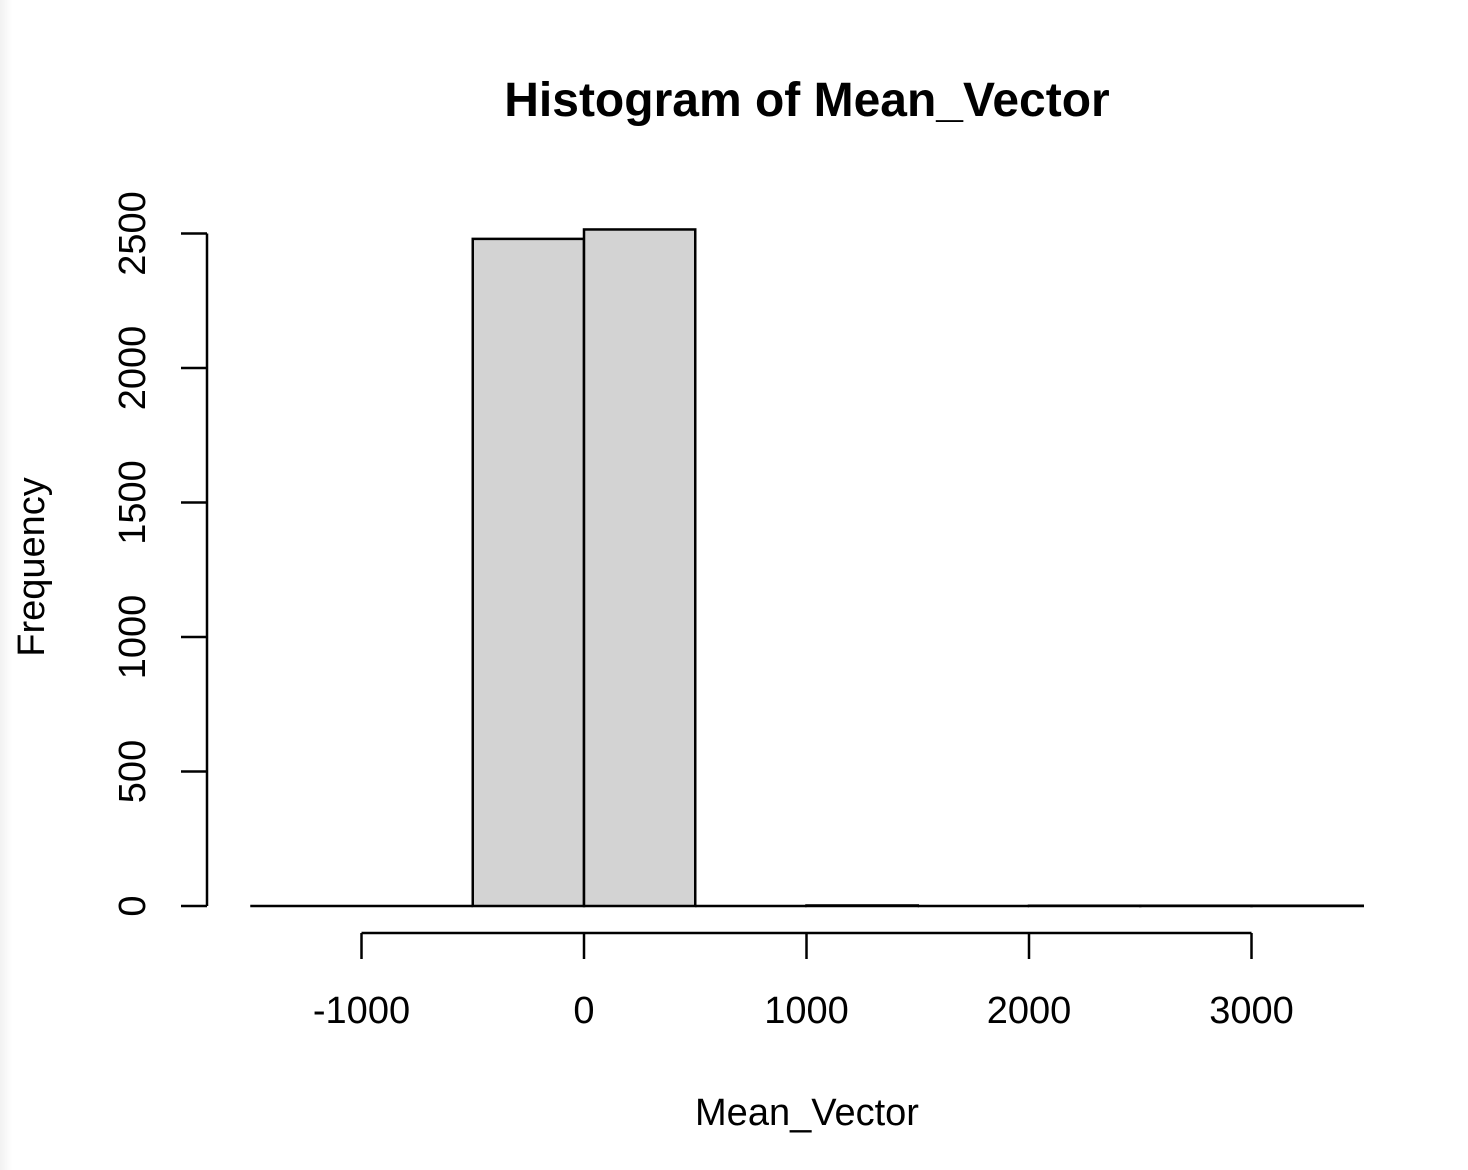 The height and width of the screenshot is (1170, 1468). What do you see at coordinates (1251, 1011) in the screenshot?
I see `x-tick-label: 3000` at bounding box center [1251, 1011].